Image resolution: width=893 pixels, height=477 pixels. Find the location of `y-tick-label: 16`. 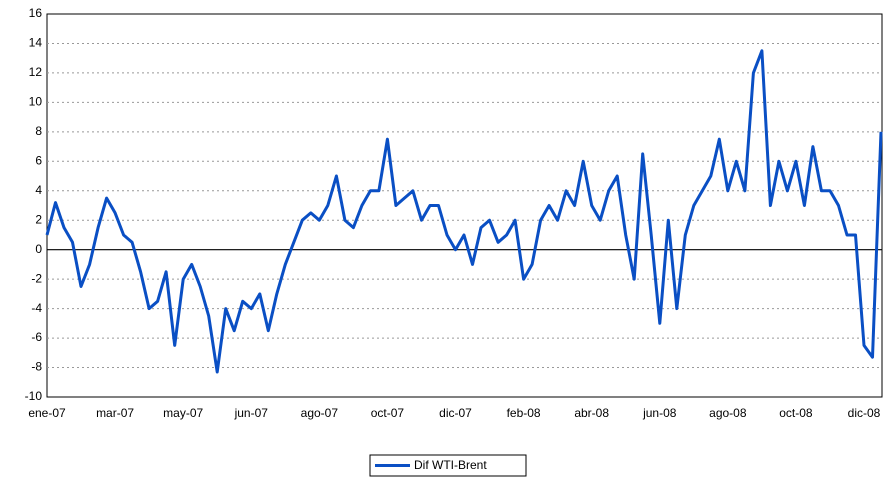

y-tick-label: 16 is located at coordinates (36, 13).